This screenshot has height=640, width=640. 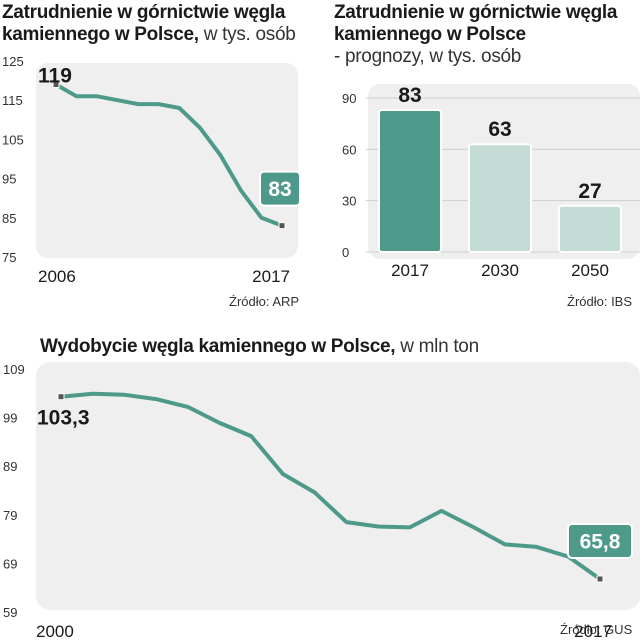 I want to click on chart3-ytick-4: 69, so click(x=10, y=563).